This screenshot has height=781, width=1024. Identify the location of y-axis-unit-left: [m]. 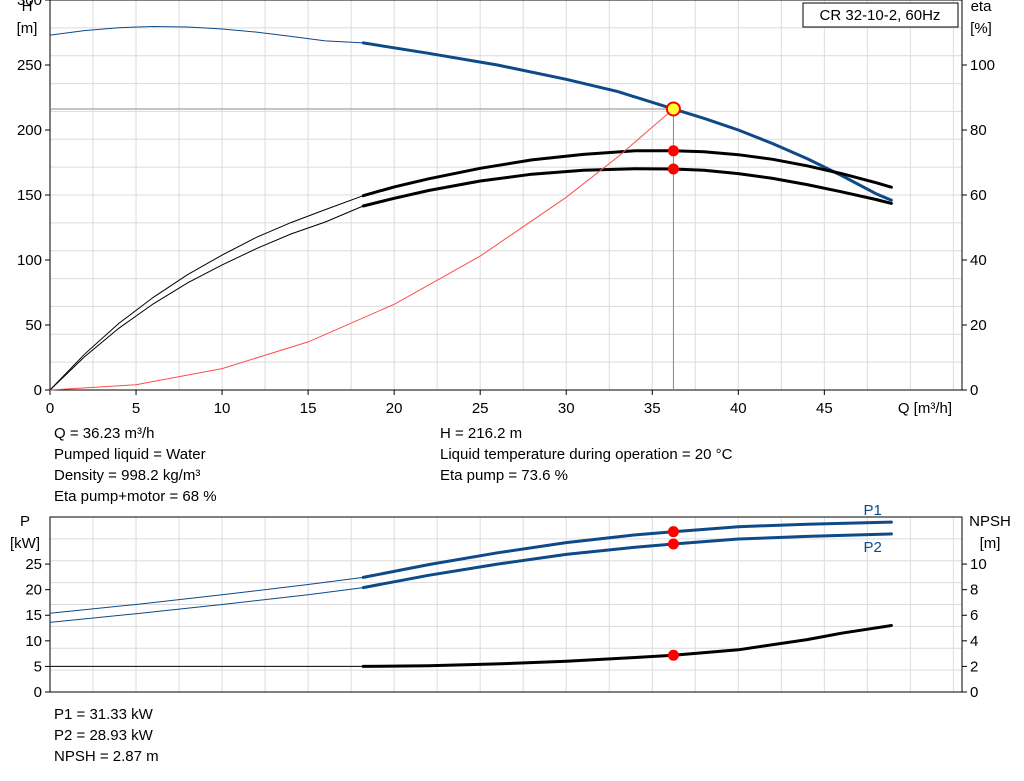
(27, 28).